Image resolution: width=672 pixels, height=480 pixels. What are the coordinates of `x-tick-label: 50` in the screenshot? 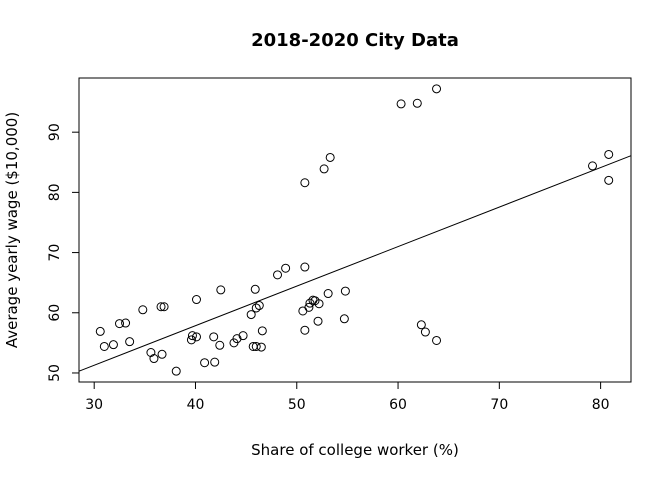 It's located at (297, 405).